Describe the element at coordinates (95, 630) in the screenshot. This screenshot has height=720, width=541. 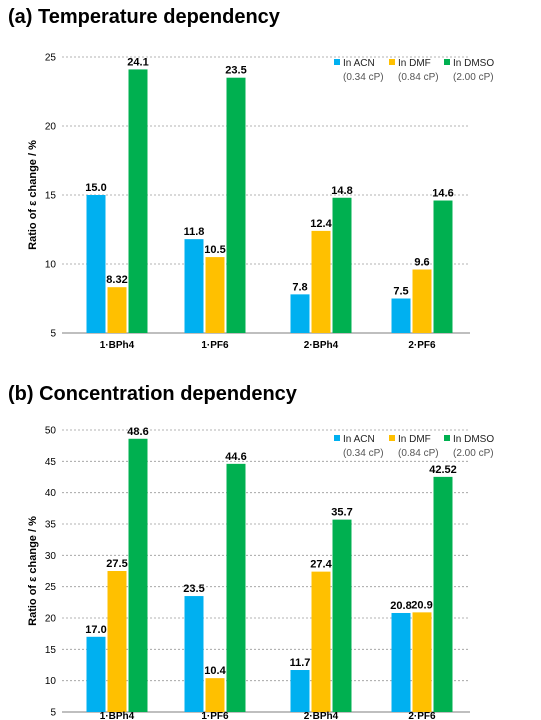
I see `data-label: 17.0` at that location.